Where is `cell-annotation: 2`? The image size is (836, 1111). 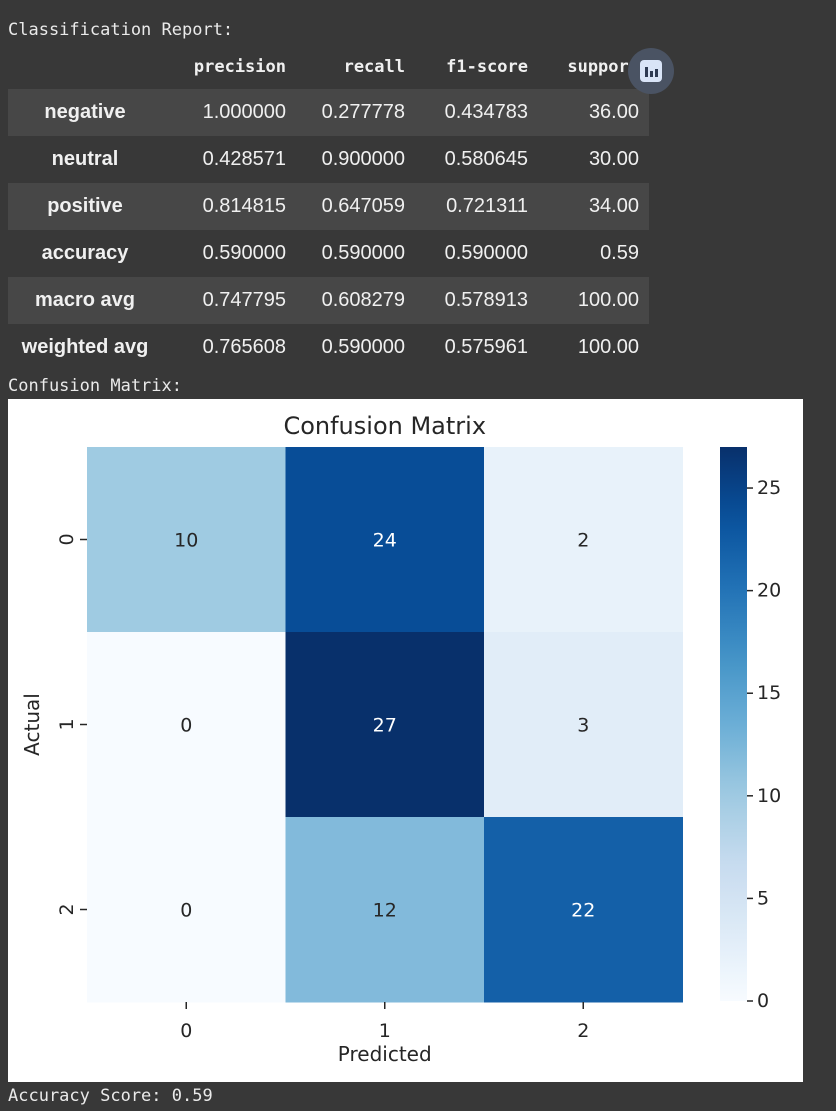 cell-annotation: 2 is located at coordinates (583, 541).